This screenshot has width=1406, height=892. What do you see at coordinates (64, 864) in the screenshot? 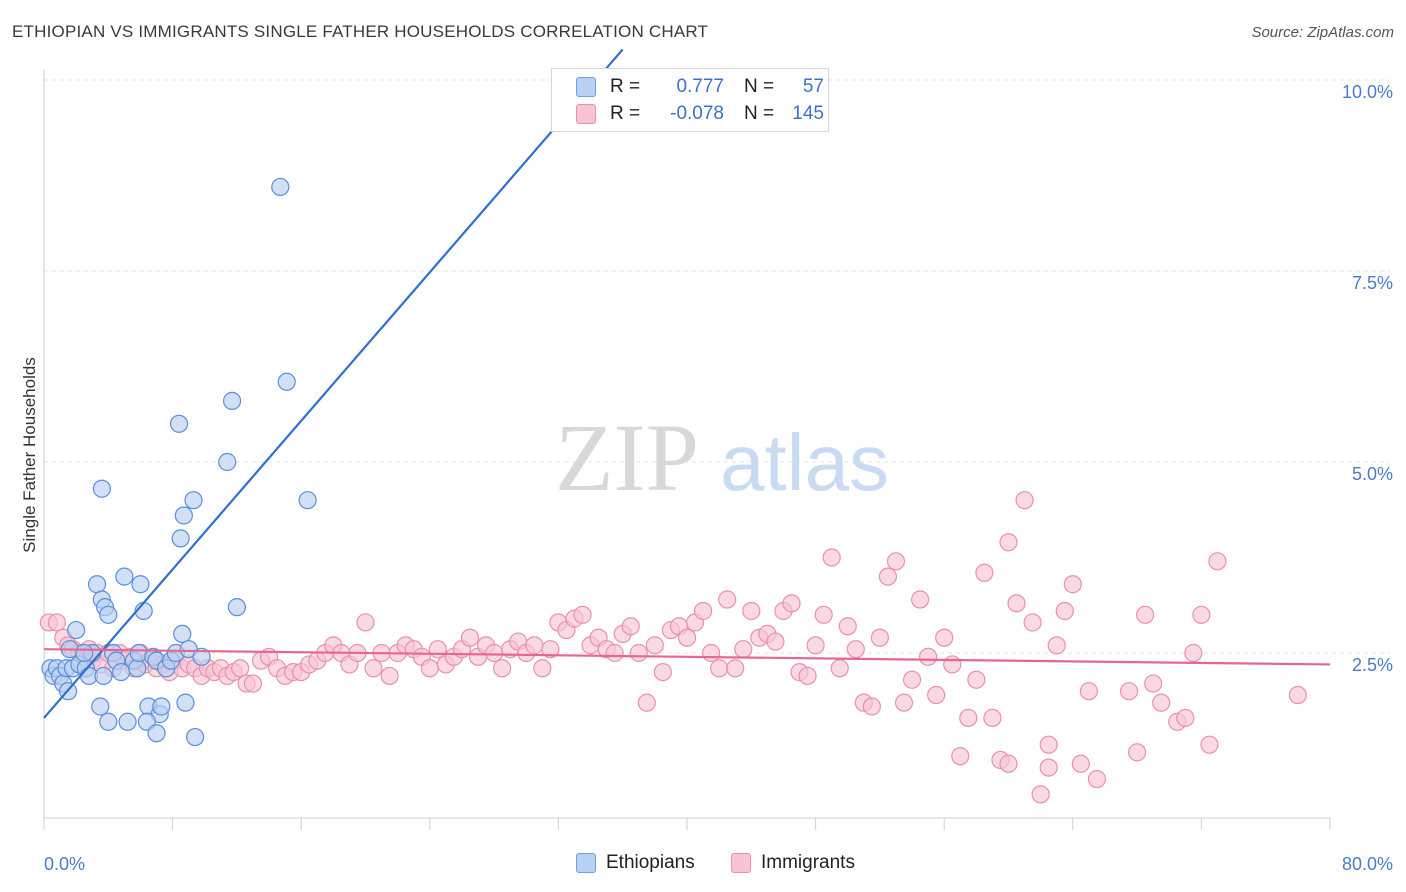
I see `x-tick-label-min: 0.0%` at bounding box center [64, 864].